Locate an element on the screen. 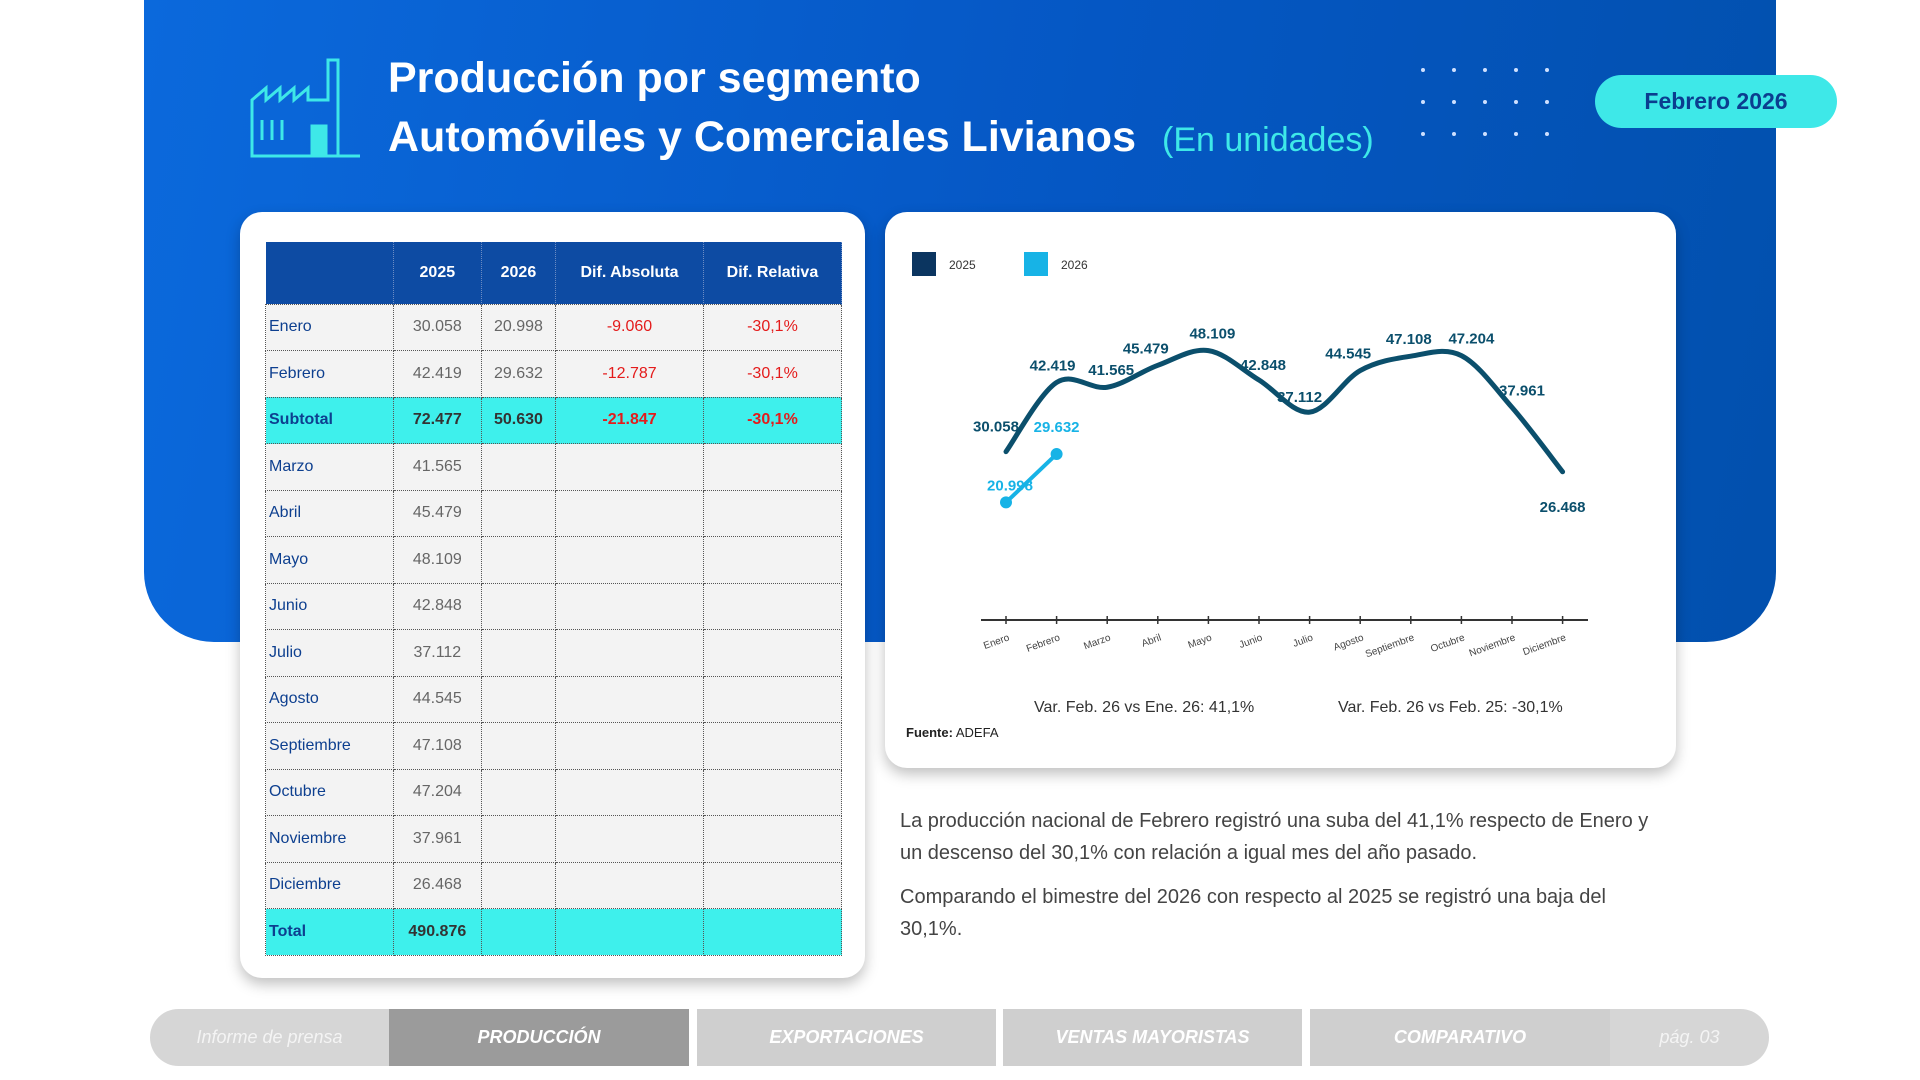 The width and height of the screenshot is (1920, 1080). x-tick-label: Mayo is located at coordinates (1200, 641).